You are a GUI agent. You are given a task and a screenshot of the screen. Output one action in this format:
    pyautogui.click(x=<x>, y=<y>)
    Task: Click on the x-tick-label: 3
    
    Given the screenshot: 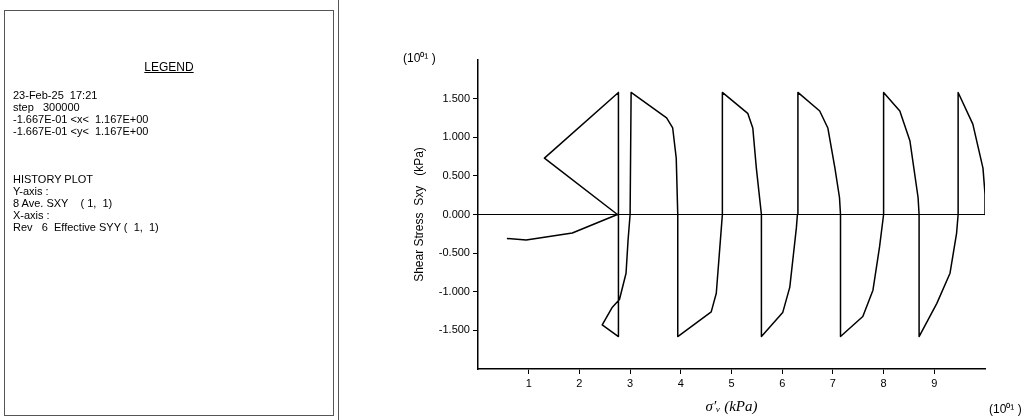 What is the action you would take?
    pyautogui.click(x=630, y=382)
    